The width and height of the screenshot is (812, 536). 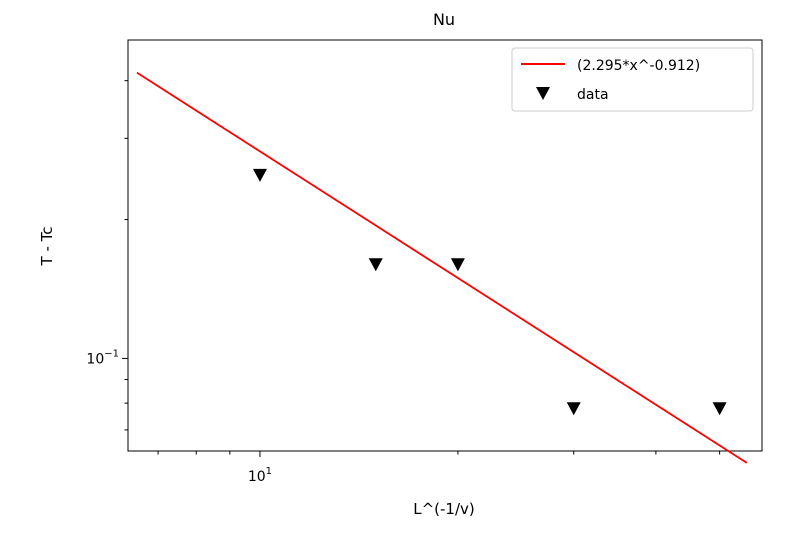 I want to click on legend-box, so click(x=632, y=79).